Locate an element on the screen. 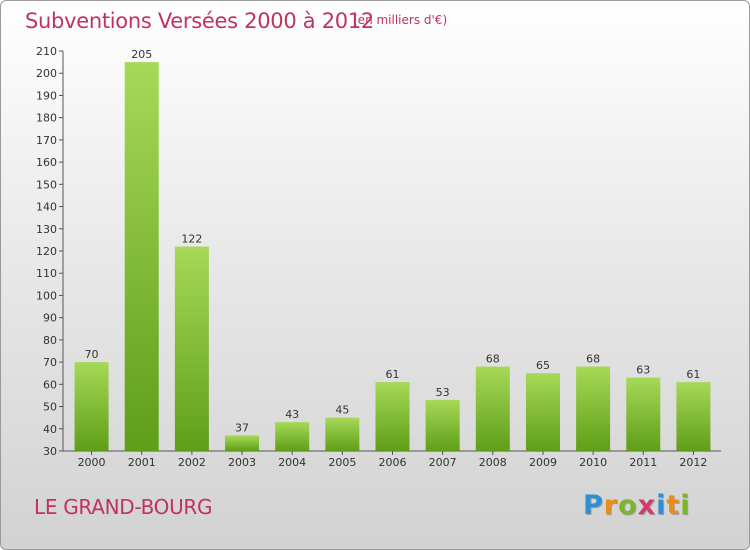  data-label-2000: 70 is located at coordinates (92, 354).